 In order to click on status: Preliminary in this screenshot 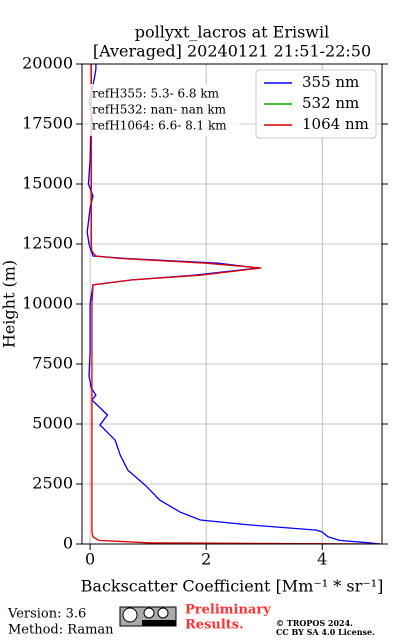, I will do `click(228, 610)`.